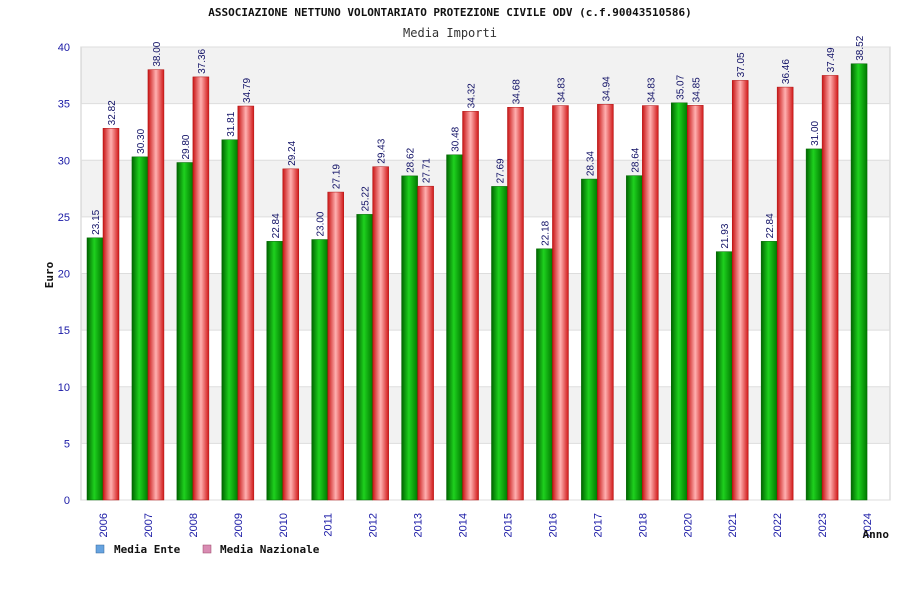 Image resolution: width=900 pixels, height=600 pixels. What do you see at coordinates (64, 388) in the screenshot?
I see `y-tick-label: 10` at bounding box center [64, 388].